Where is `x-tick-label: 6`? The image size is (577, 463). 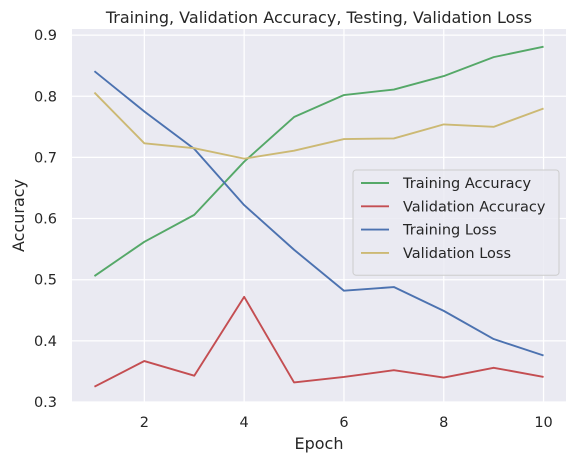 x-tick-label: 6 is located at coordinates (343, 423).